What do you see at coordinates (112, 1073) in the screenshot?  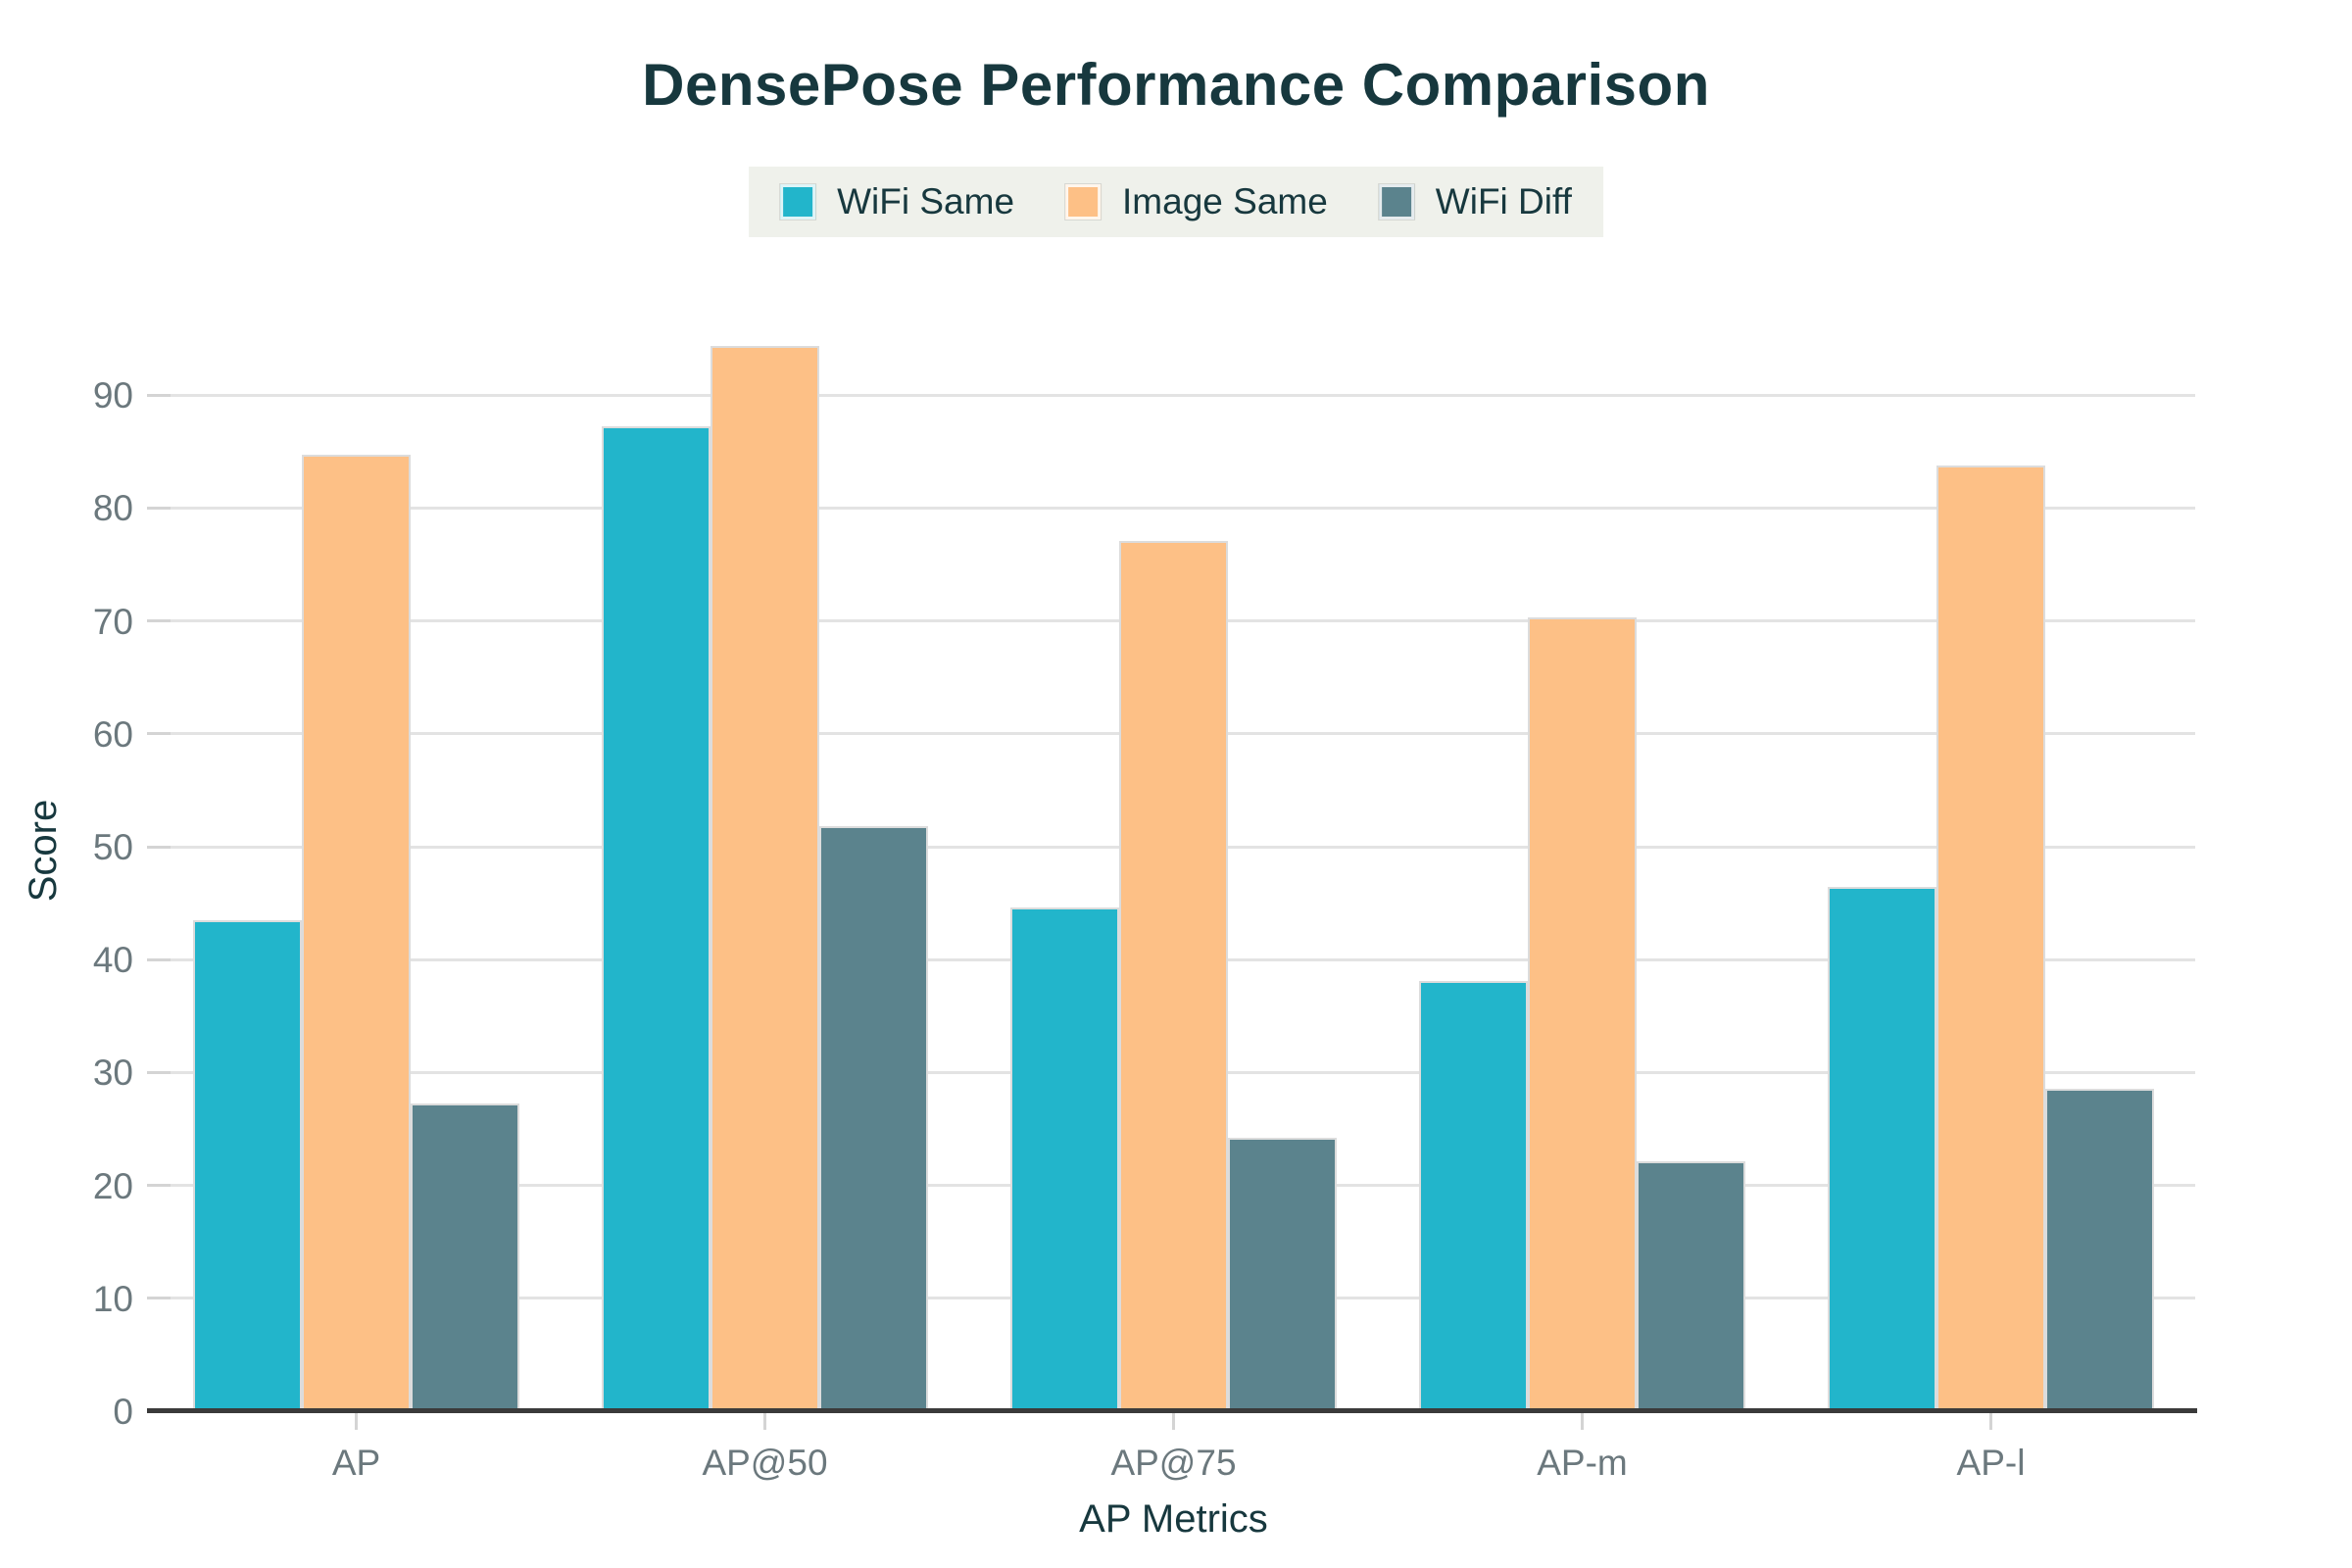 I see `y-tick-label-30: 30` at bounding box center [112, 1073].